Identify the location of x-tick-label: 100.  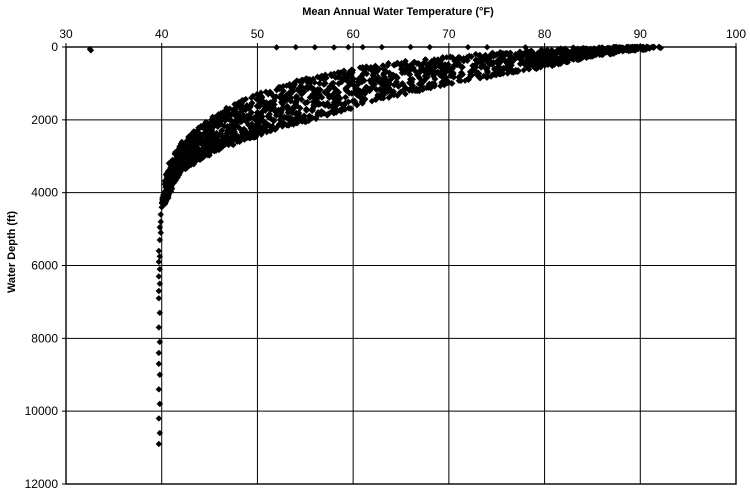
(736, 34).